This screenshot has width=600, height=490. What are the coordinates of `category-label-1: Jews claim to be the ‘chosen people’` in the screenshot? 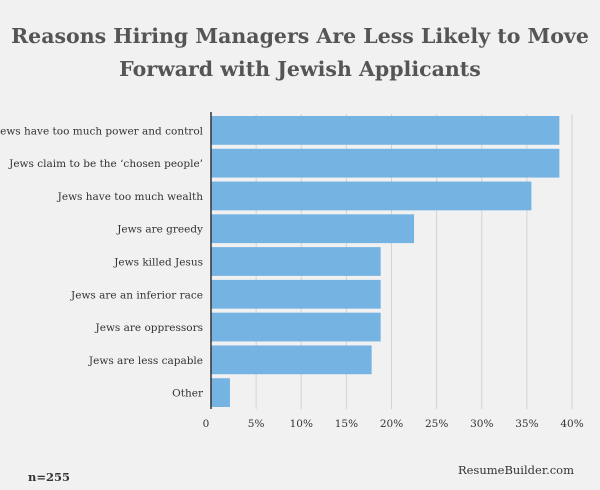 It's located at (105, 164).